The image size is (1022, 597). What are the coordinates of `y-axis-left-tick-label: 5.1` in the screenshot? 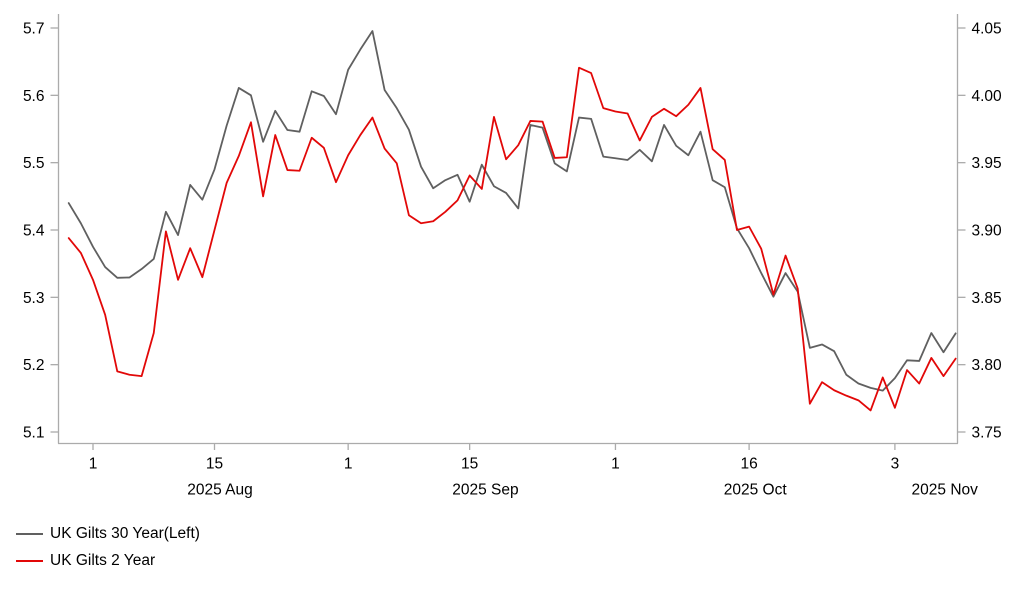 It's located at (34, 433).